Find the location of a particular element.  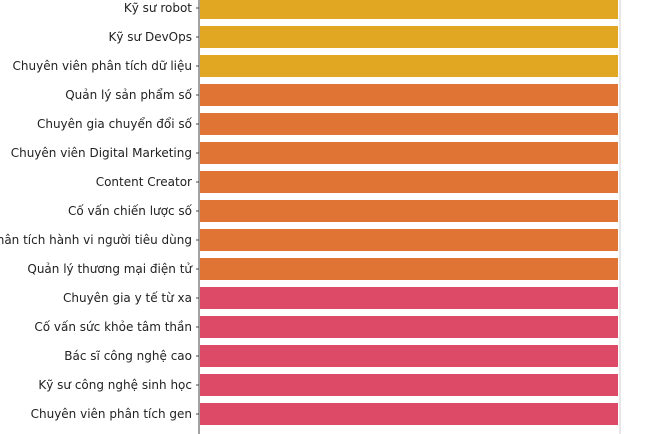

y-tick-label: Cố vấn chiến lược số is located at coordinates (130, 211).